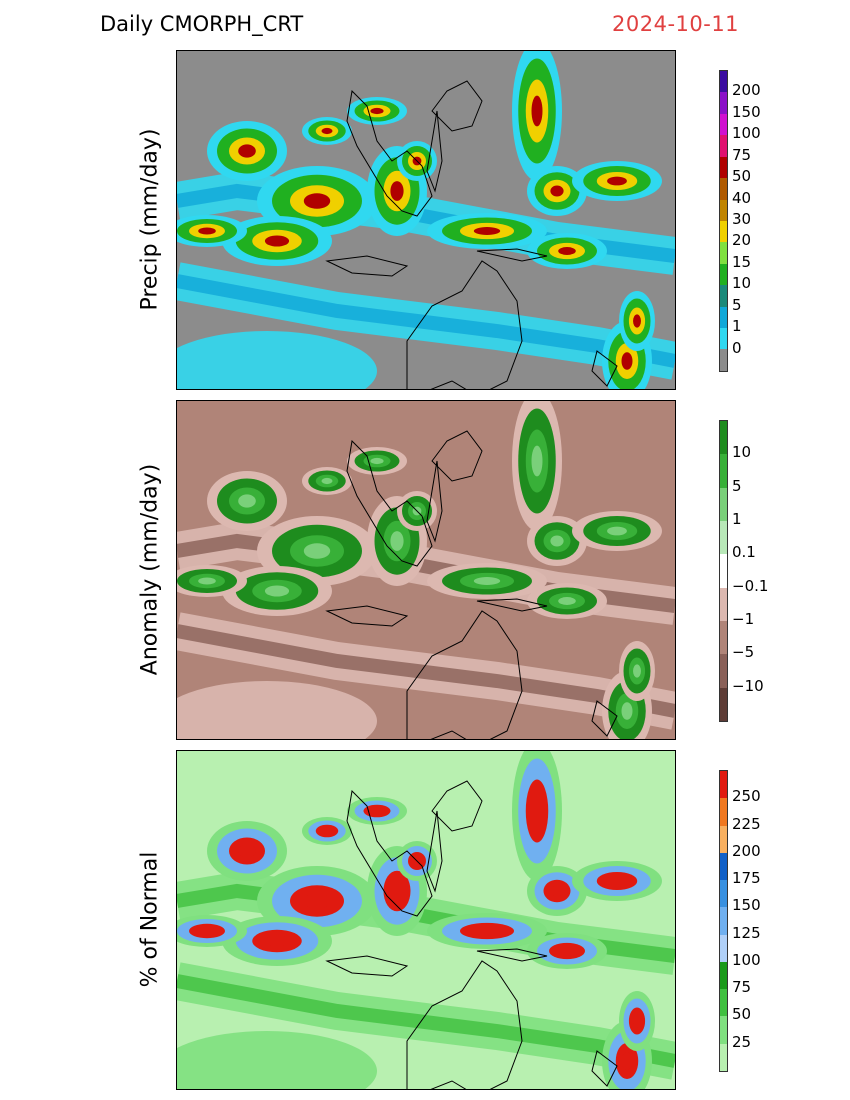  Describe the element at coordinates (742, 1041) in the screenshot. I see `colorbar-tick-label: 25` at that location.